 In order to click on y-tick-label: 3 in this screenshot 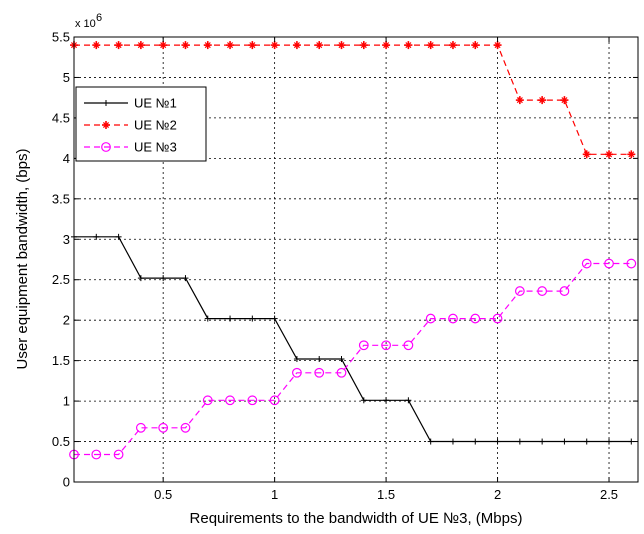, I will do `click(66, 239)`.